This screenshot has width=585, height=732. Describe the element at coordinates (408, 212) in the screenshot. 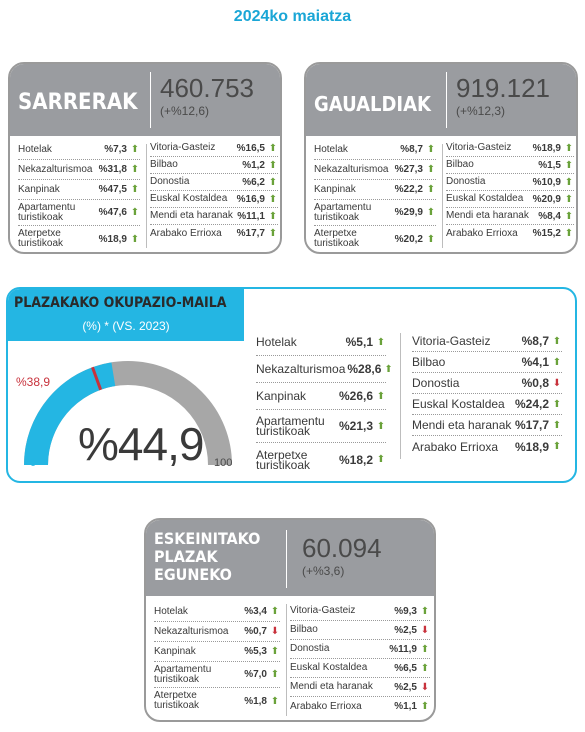

I see `stat-value: %29,9` at that location.